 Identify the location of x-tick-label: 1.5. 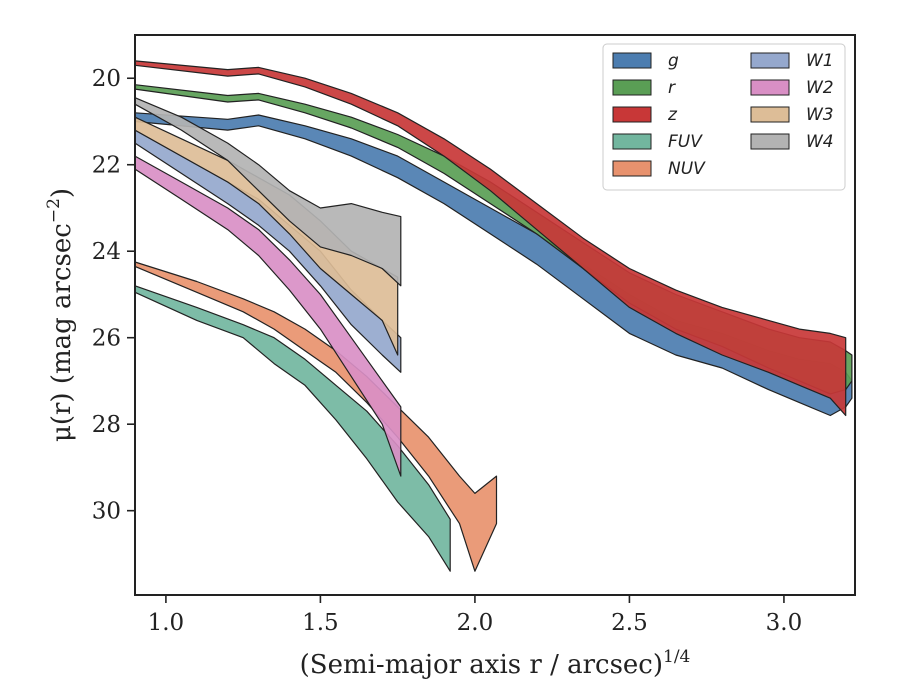
(320, 623).